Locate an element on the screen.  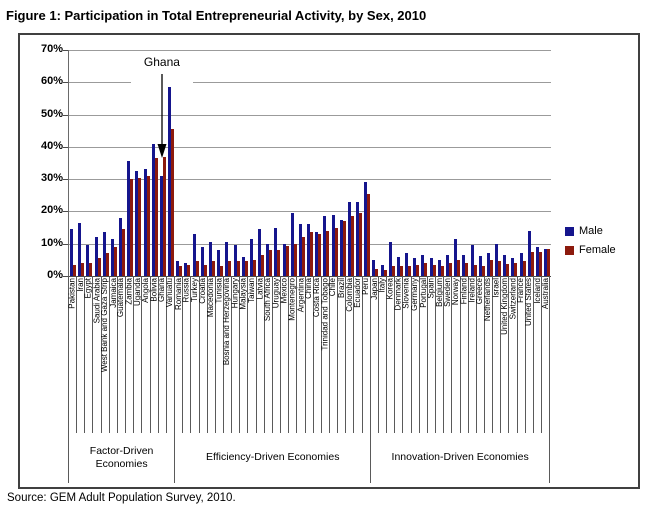
x-label-cell: Korea is located at coordinates (390, 354).